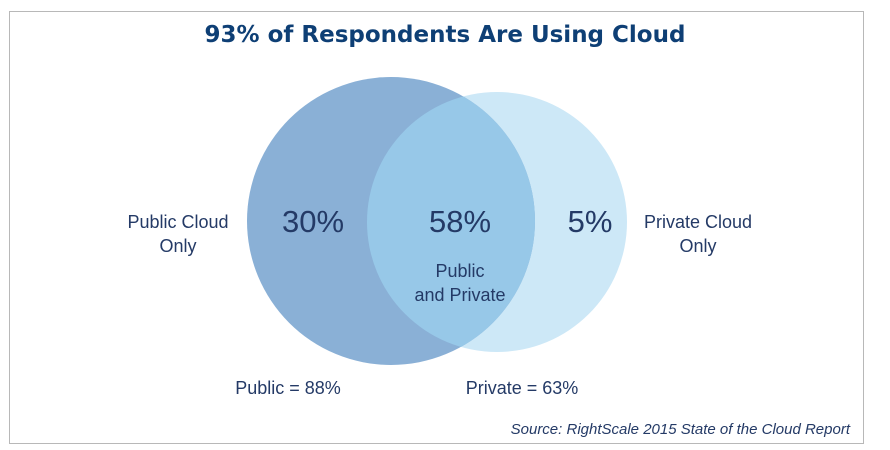  I want to click on intersection-region, so click(451, 222).